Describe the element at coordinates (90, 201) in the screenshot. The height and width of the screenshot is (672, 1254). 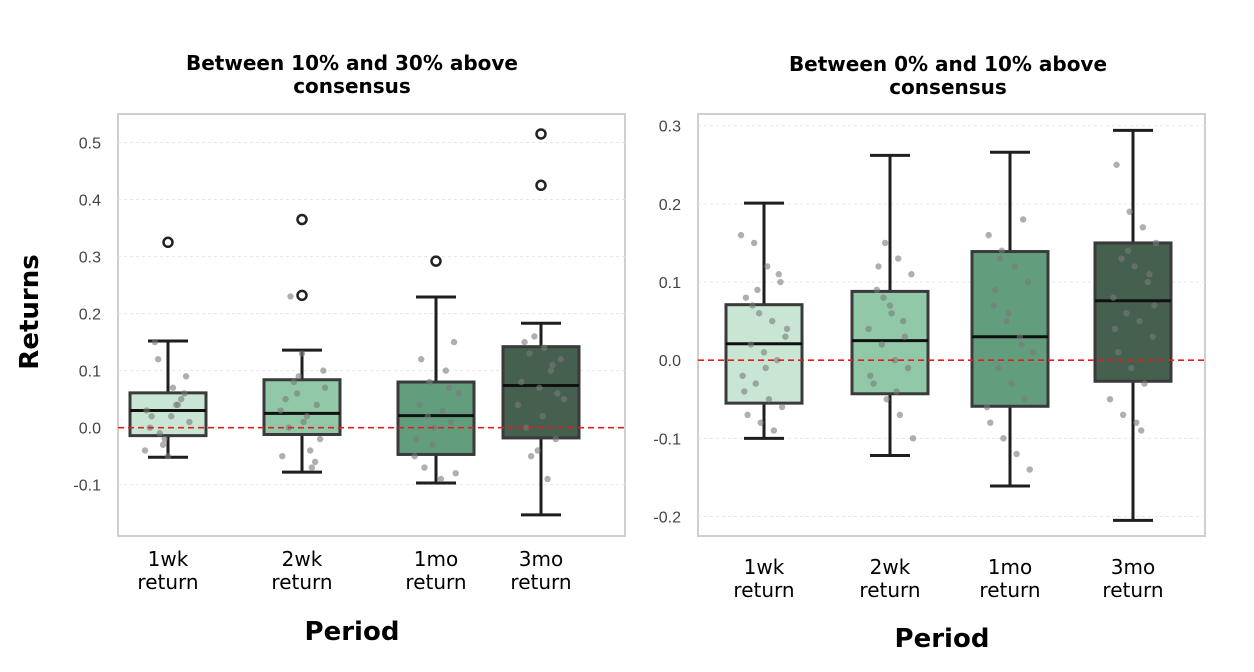
I see `y-tick-label: 0.4` at that location.